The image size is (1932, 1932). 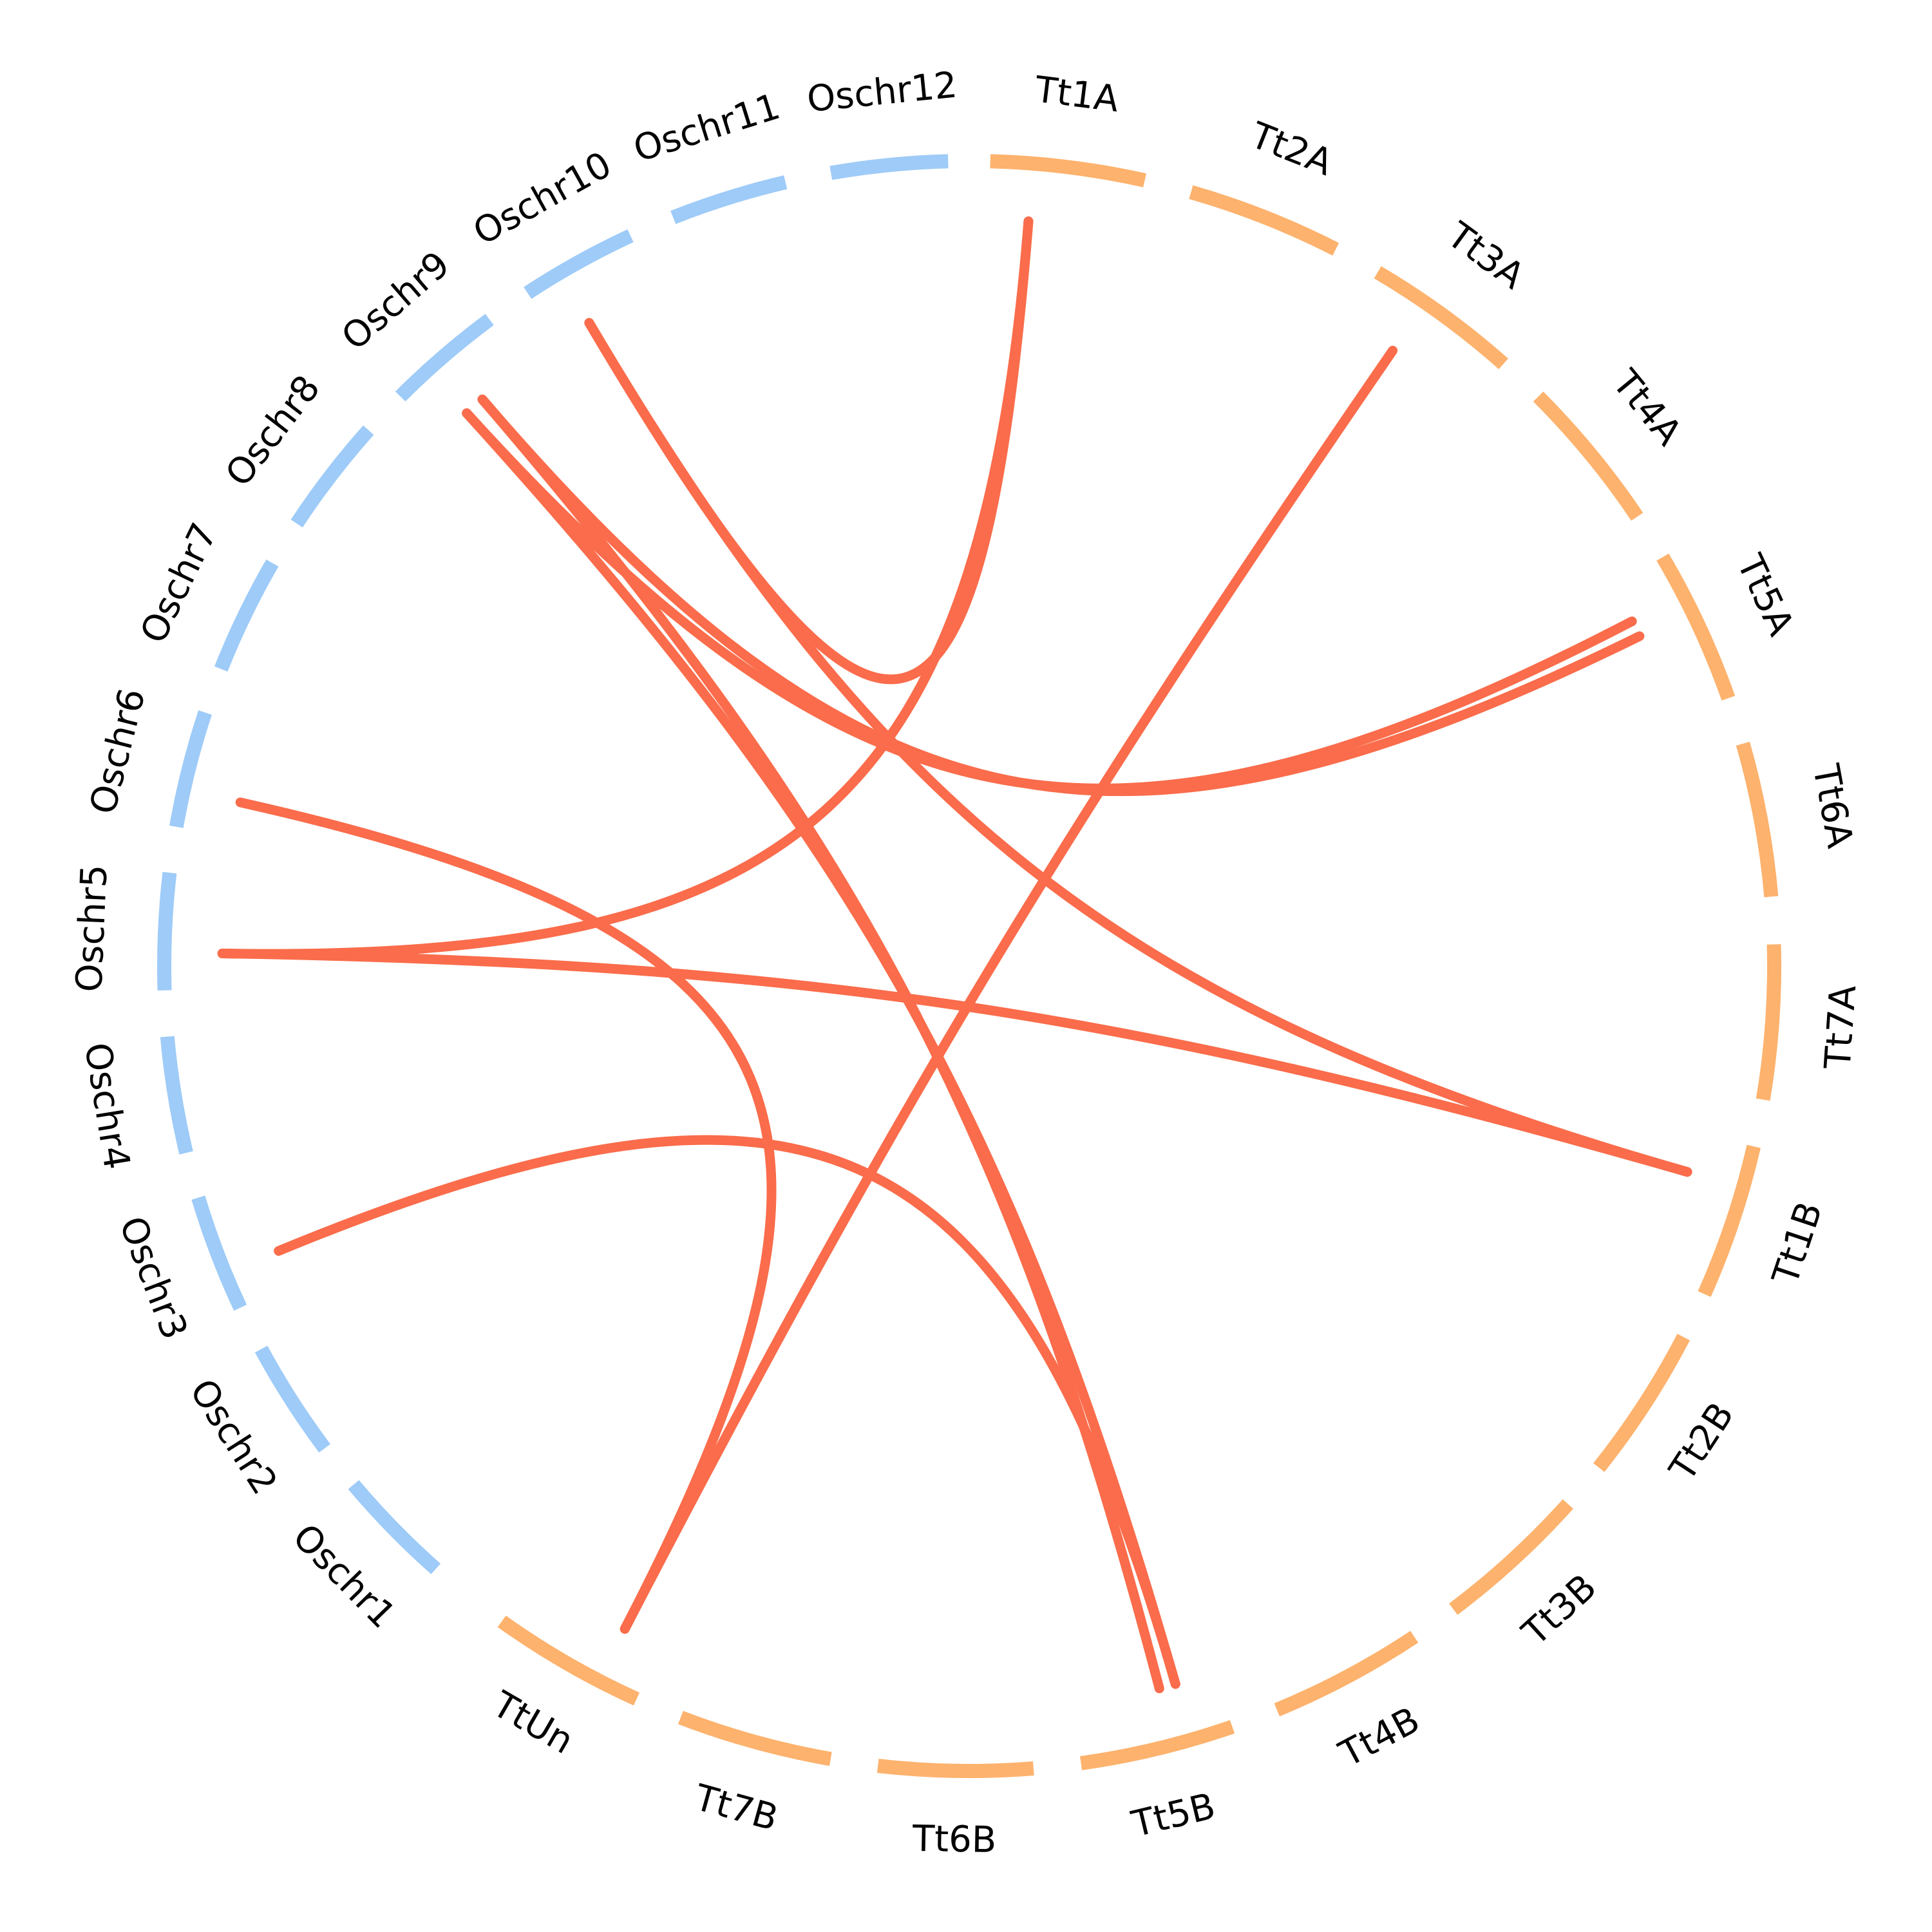 I want to click on chromosome-label-tt4b: Tt4B, so click(x=1379, y=1737).